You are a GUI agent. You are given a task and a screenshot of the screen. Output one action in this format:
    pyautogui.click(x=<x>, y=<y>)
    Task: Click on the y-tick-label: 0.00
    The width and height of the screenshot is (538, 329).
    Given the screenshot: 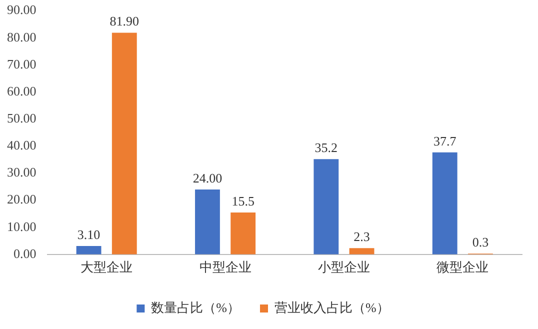 What is the action you would take?
    pyautogui.click(x=25, y=253)
    